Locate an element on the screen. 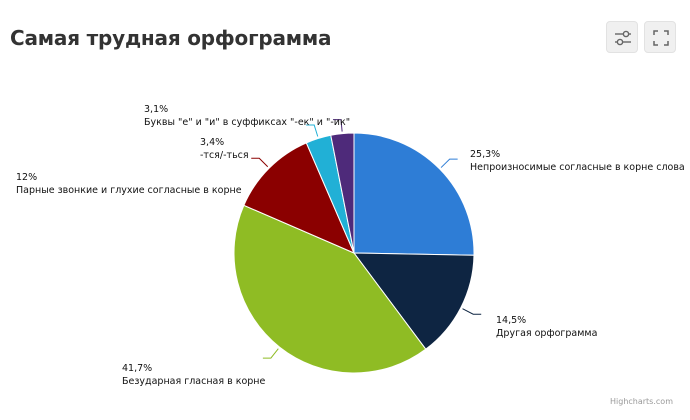 This screenshot has height=420, width=690. slice-name-label: Безударная гласная в корне is located at coordinates (194, 381).